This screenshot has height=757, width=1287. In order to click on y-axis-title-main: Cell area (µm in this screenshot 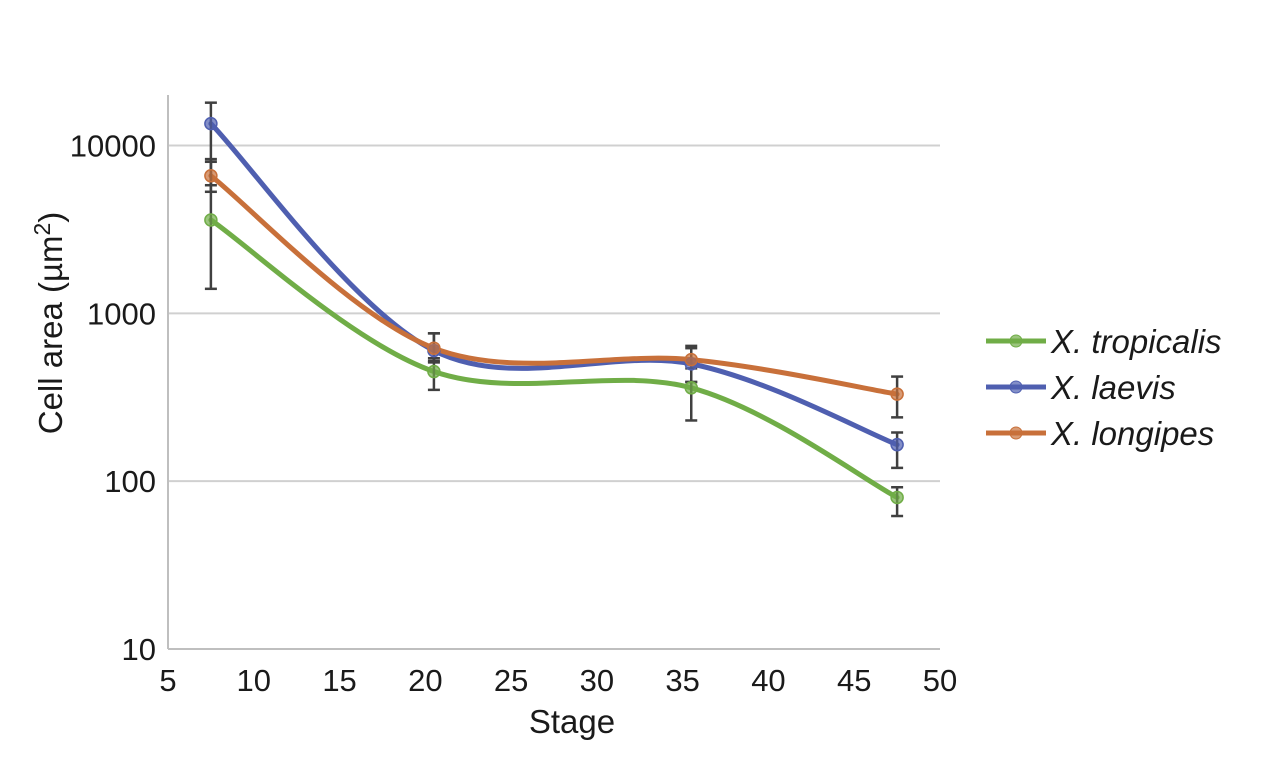, I will do `click(50, 335)`.